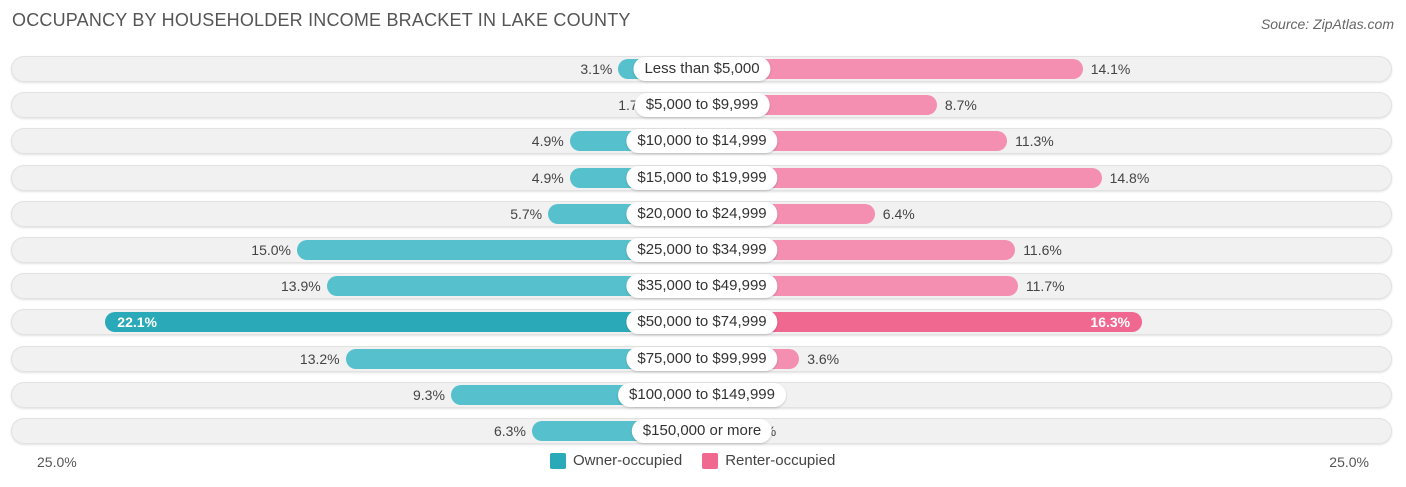  Describe the element at coordinates (1110, 322) in the screenshot. I see `value-label-renter: 16.3%` at that location.